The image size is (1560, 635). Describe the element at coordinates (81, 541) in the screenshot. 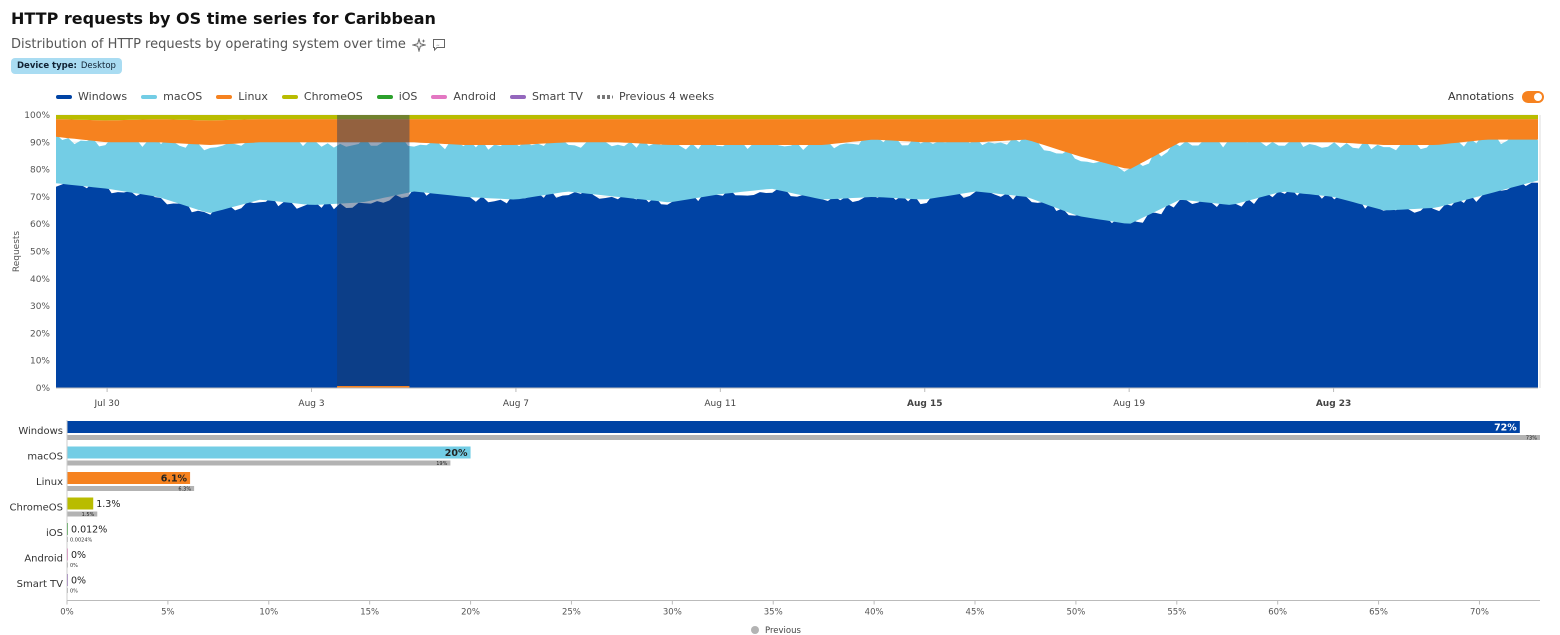

I see `bar-previous-value-label: 0.0024%` at that location.